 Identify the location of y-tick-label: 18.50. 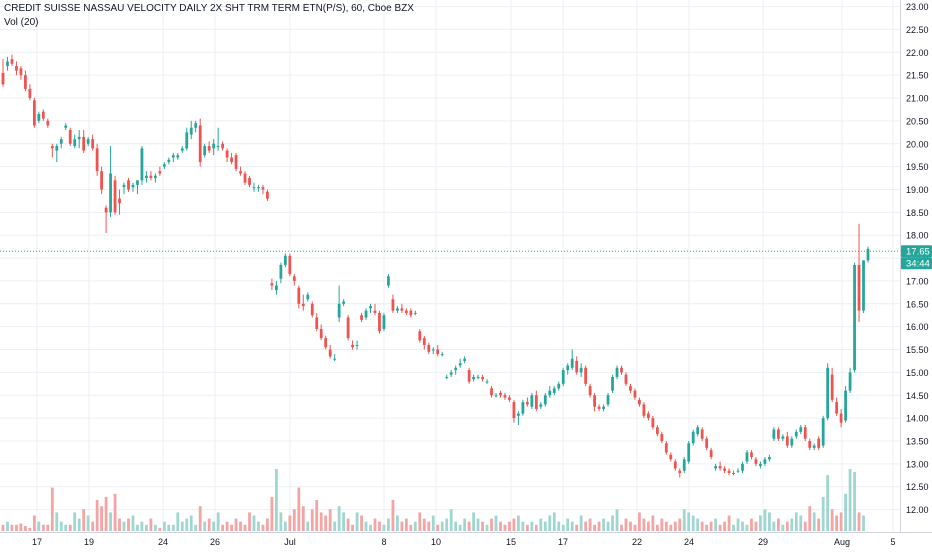
(917, 213).